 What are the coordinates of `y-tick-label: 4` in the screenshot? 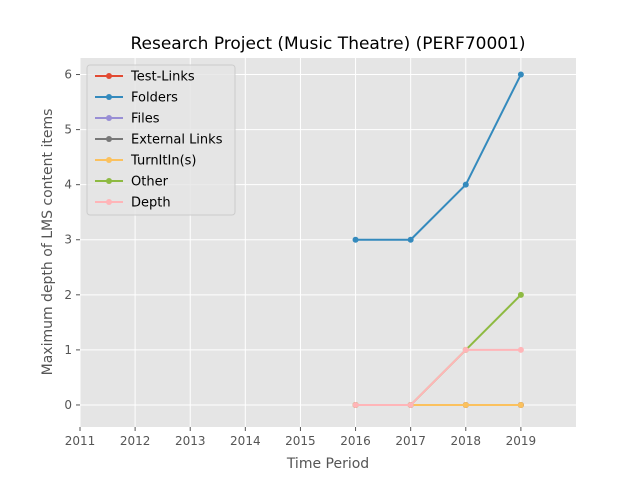 It's located at (68, 185).